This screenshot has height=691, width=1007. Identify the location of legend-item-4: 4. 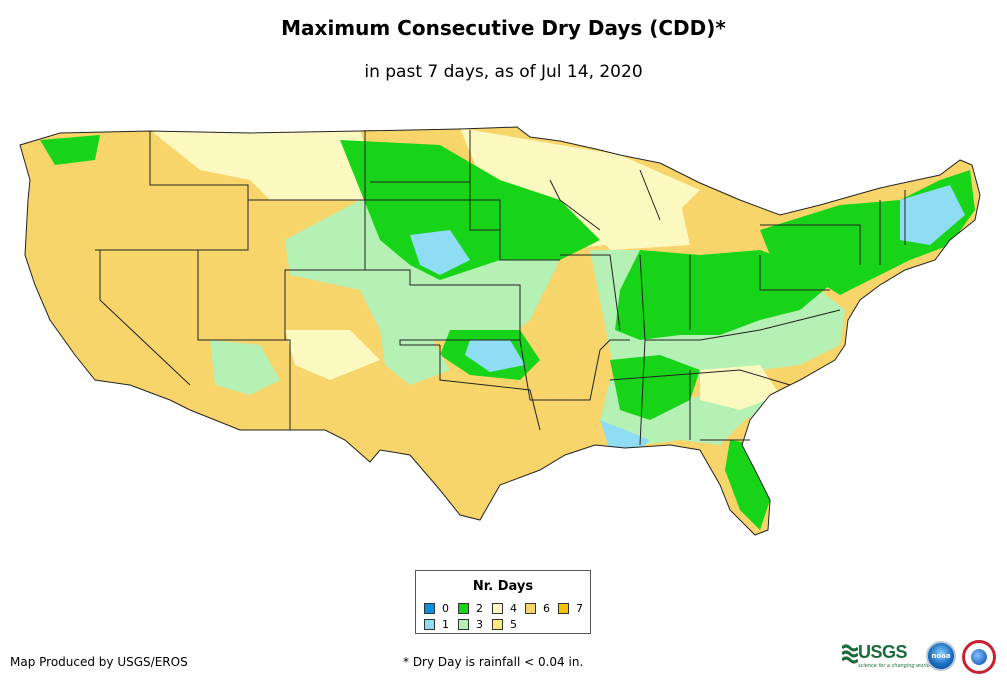
(504, 608).